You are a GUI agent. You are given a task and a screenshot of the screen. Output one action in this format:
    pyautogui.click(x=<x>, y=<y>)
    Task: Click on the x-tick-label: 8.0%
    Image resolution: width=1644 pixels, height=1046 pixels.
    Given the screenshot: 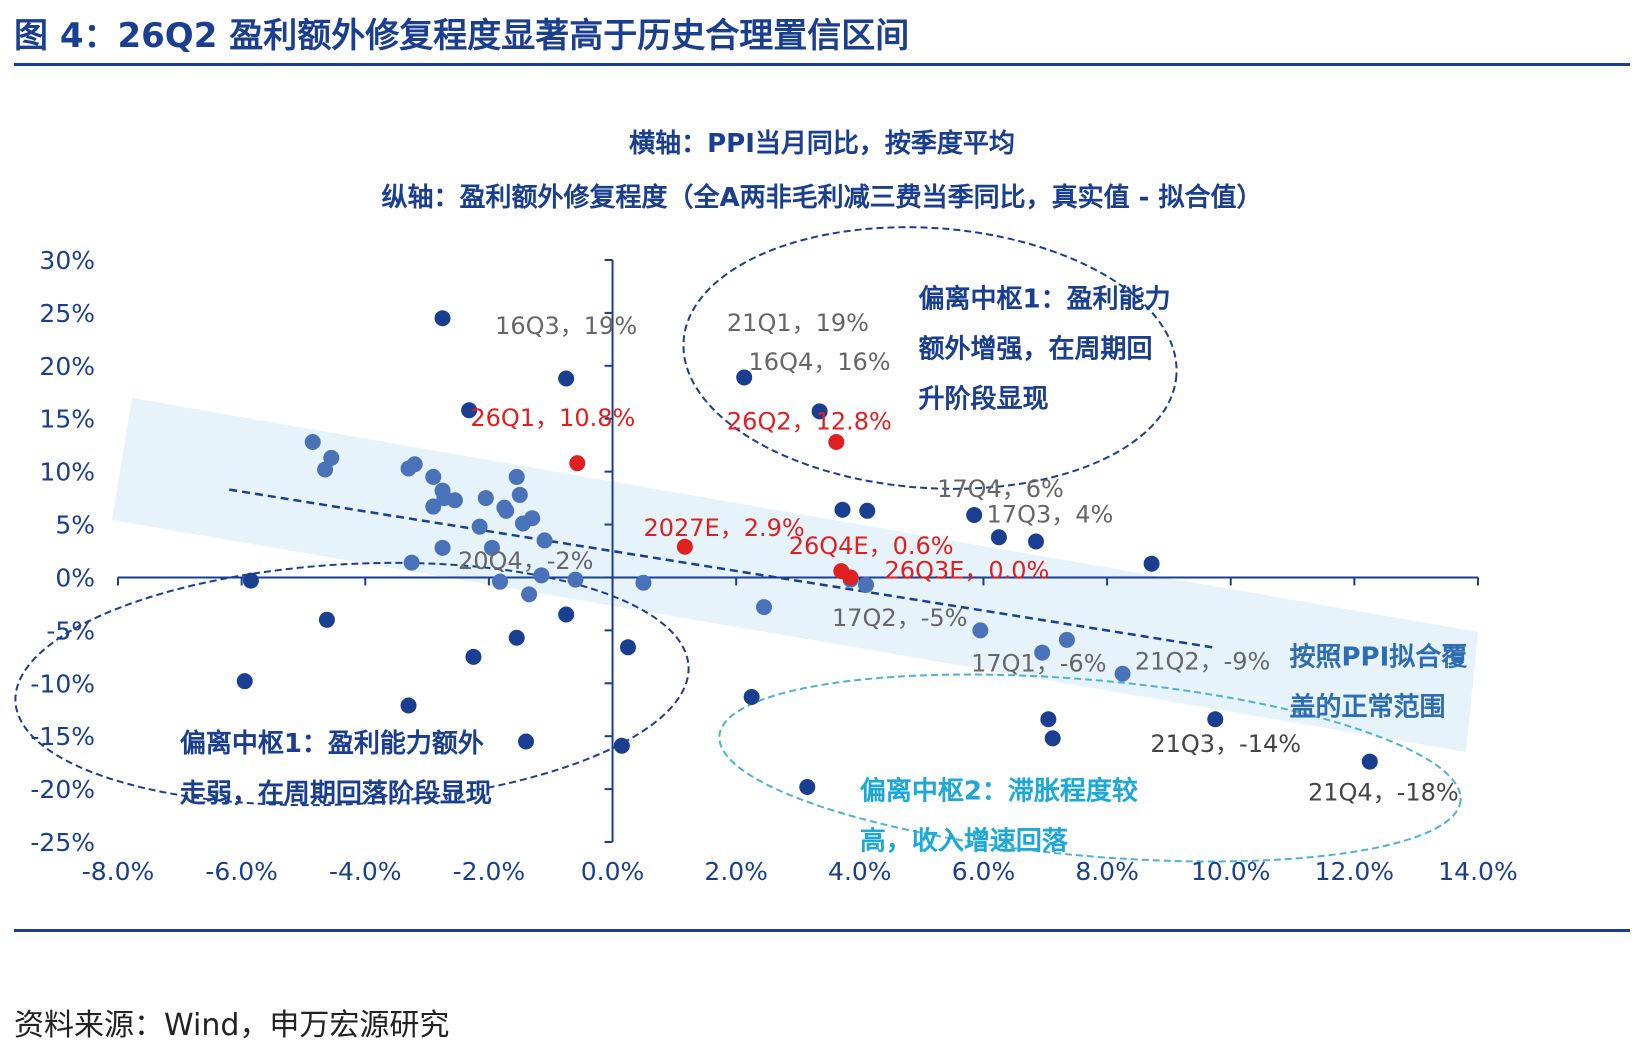 What is the action you would take?
    pyautogui.click(x=1107, y=871)
    